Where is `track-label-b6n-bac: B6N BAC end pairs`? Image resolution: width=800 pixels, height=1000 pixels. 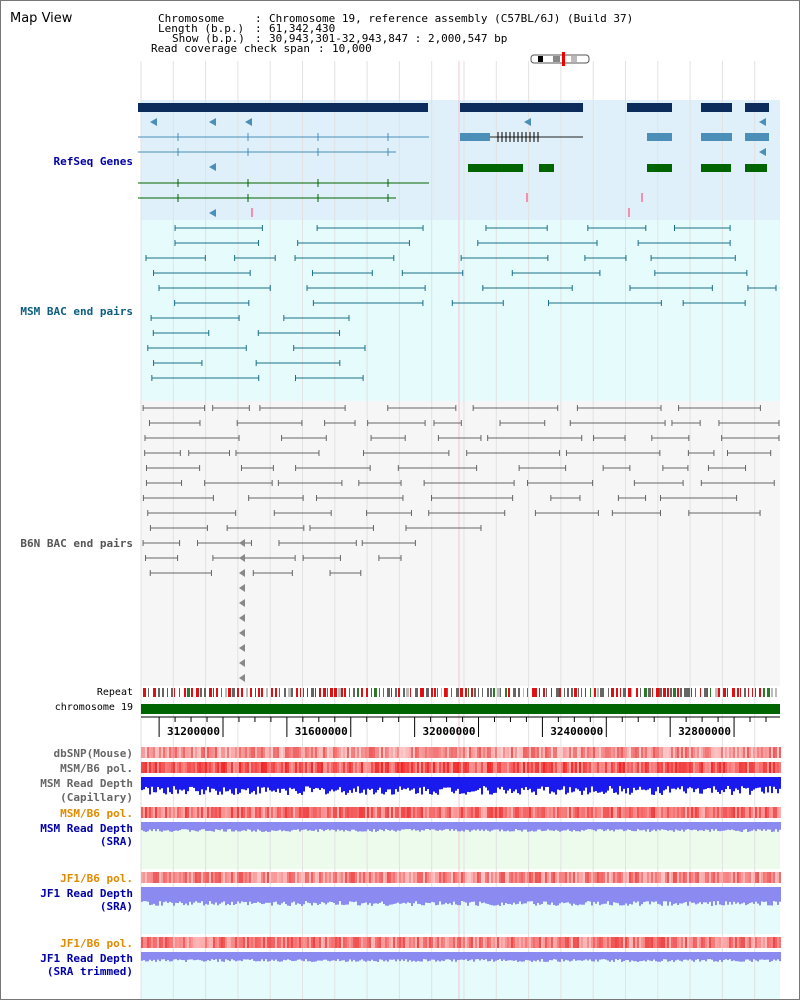
track-label-b6n-bac: B6N BAC end pairs is located at coordinates (76, 543).